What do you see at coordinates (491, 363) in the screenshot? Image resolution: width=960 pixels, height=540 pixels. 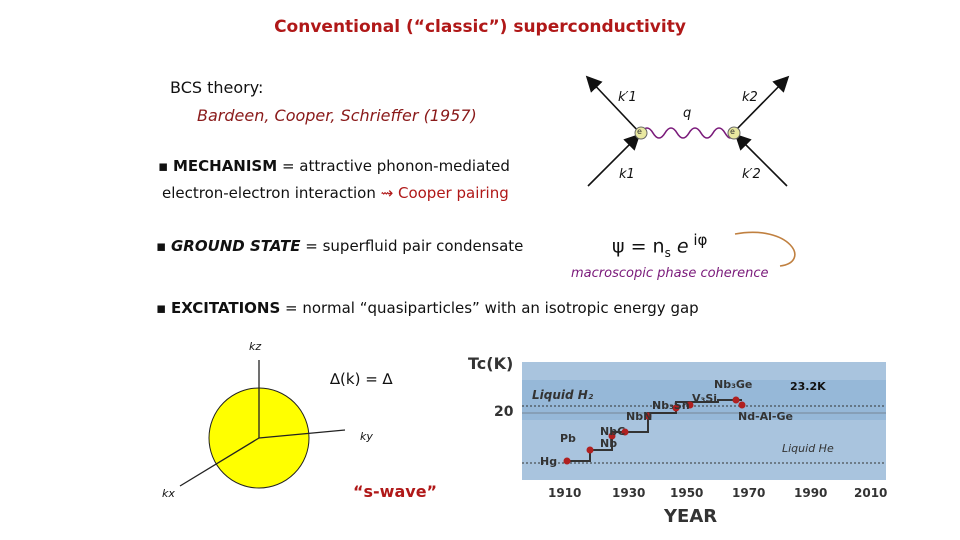 I see `chart-ylabel: Tc(K)` at bounding box center [491, 363].